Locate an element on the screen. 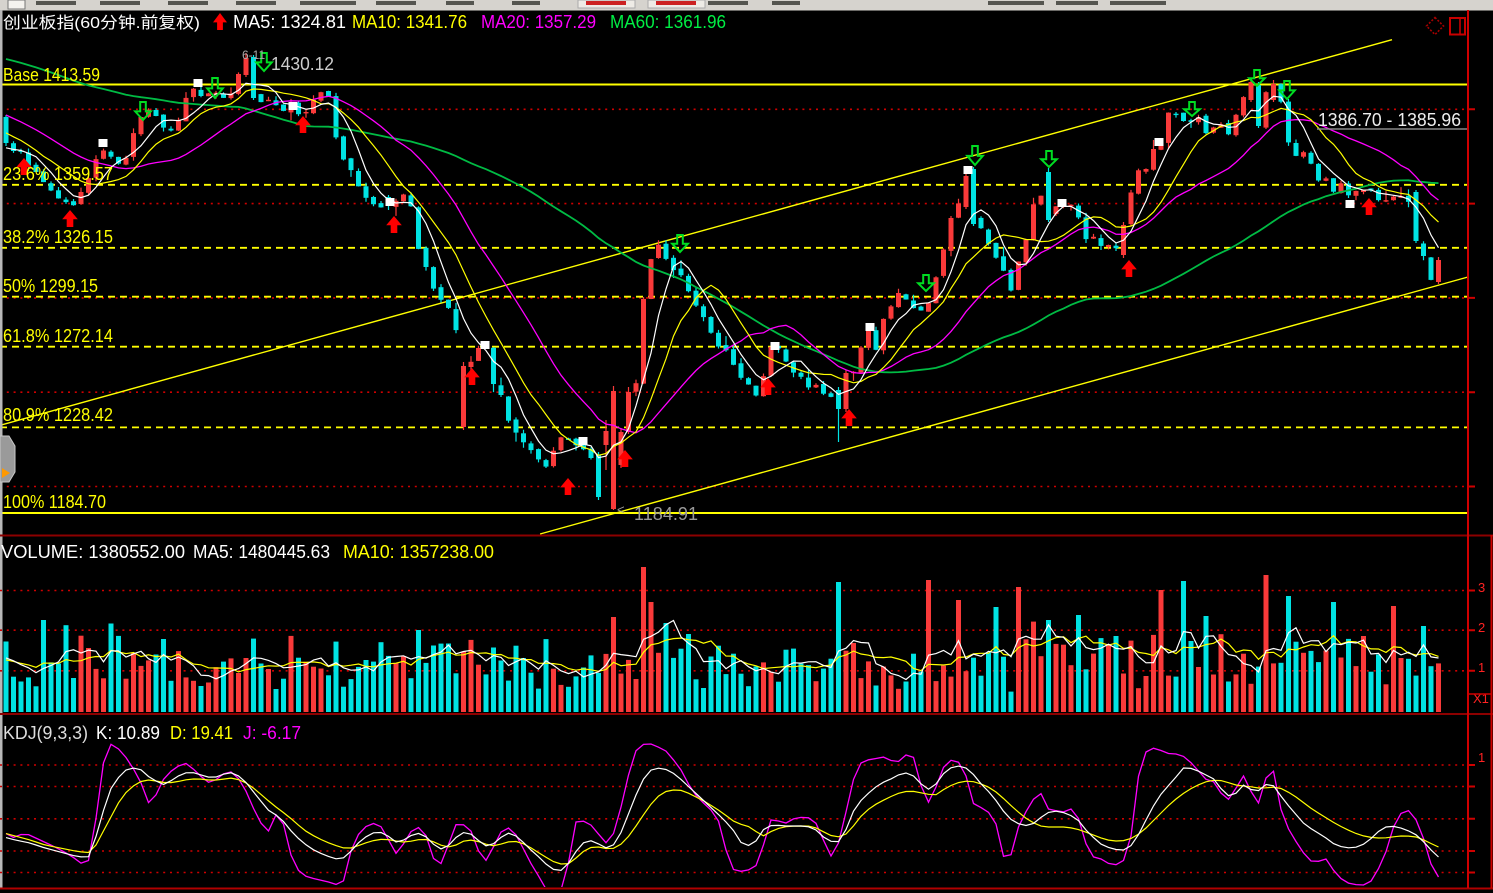 The width and height of the screenshot is (1493, 893). svg-text: KDJ(9,3,3) is located at coordinates (45, 733).